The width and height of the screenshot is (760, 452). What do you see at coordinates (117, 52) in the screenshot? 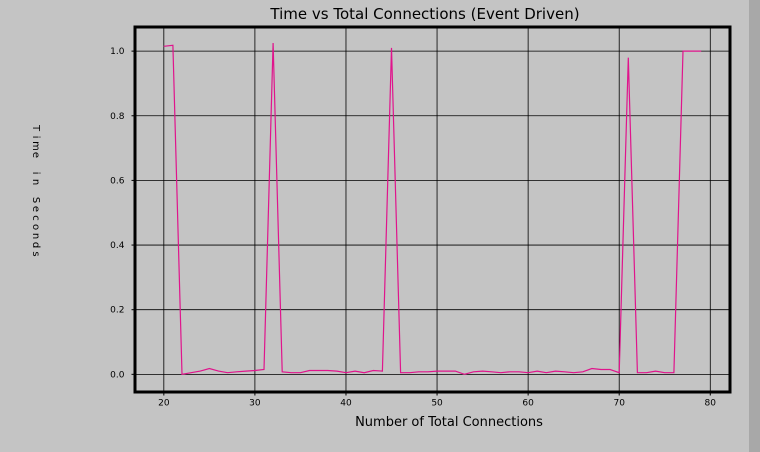
I see `y-tick-label: 1.0` at bounding box center [117, 52].